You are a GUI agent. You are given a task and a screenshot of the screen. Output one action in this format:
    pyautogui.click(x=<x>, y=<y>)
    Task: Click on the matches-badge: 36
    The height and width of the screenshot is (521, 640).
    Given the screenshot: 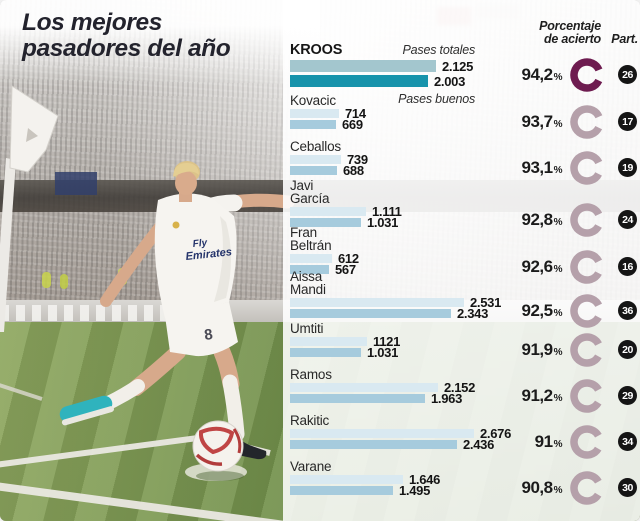 What is the action you would take?
    pyautogui.click(x=627, y=310)
    